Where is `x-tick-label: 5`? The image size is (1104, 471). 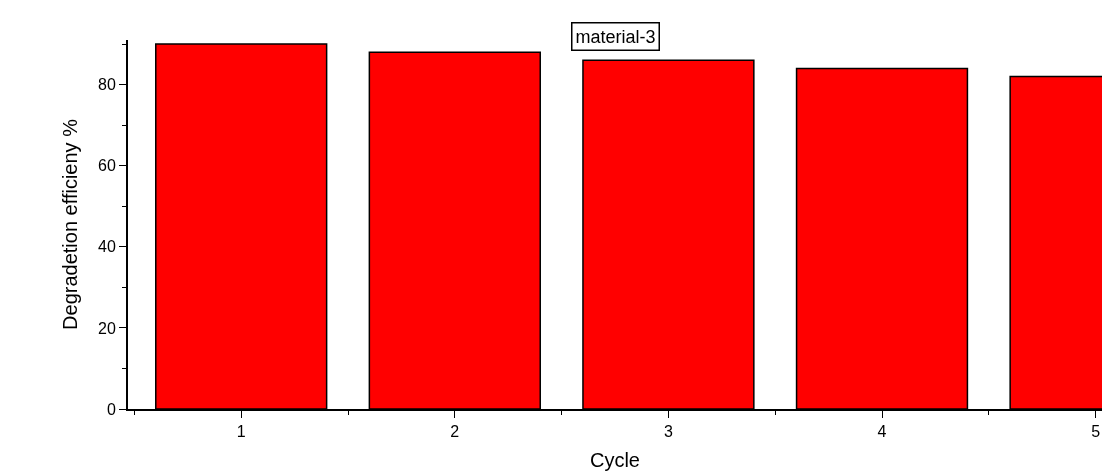
x-tick-label: 5 is located at coordinates (1096, 432).